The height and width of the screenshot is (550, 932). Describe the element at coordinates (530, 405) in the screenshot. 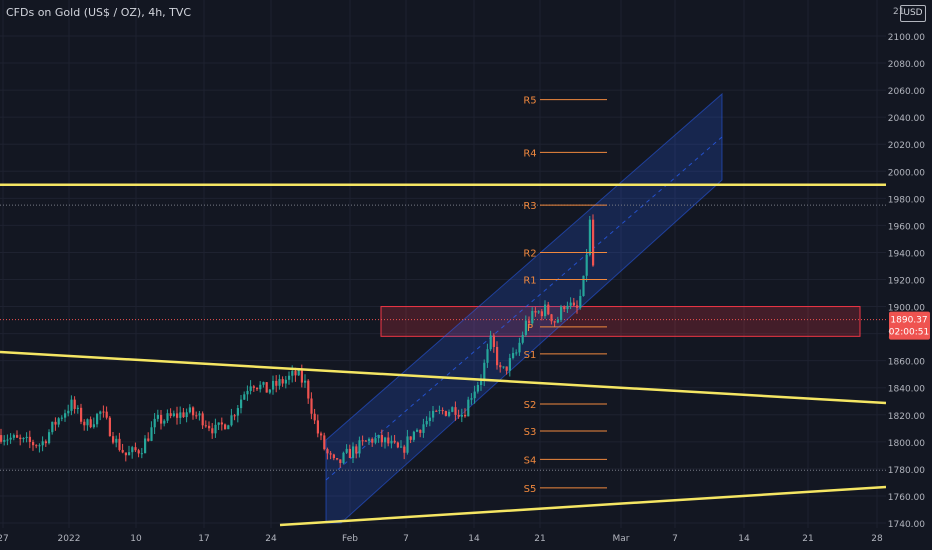

I see `pivot-label: S2` at that location.